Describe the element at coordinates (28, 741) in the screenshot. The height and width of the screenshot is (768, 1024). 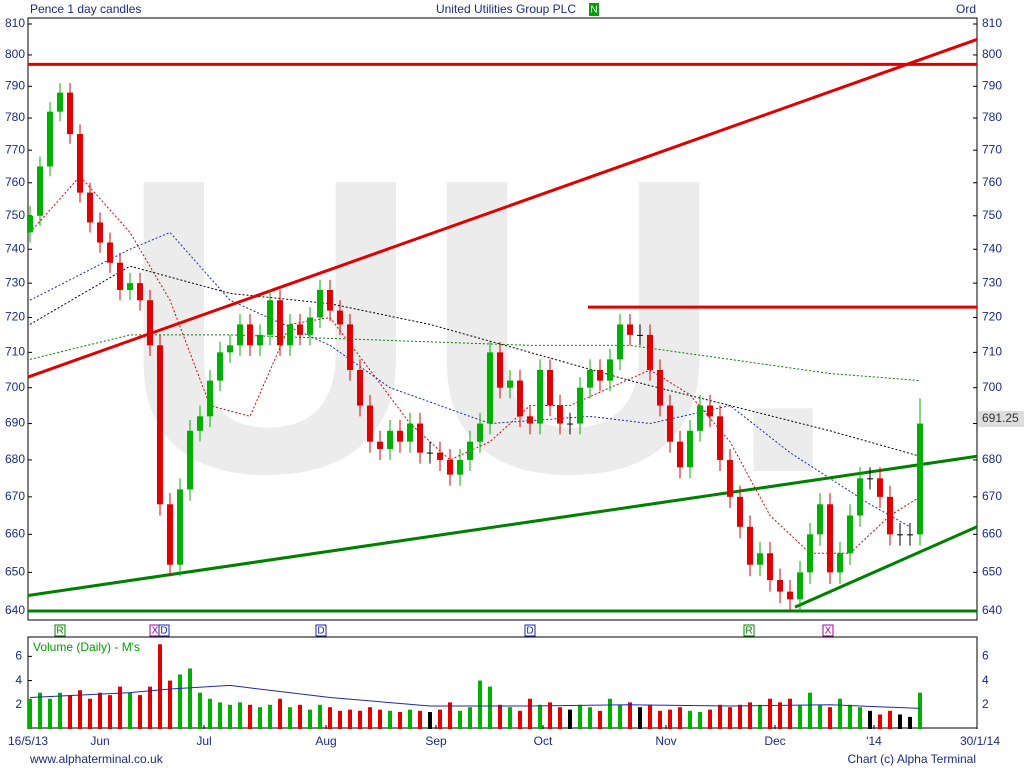
I see `x-tick-label: 16/5/13` at that location.